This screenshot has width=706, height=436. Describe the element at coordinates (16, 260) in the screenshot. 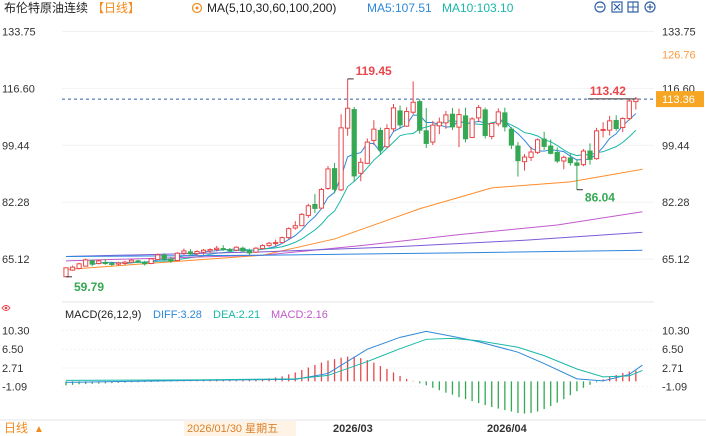

I see `price-tick-label-left: 65.12` at that location.